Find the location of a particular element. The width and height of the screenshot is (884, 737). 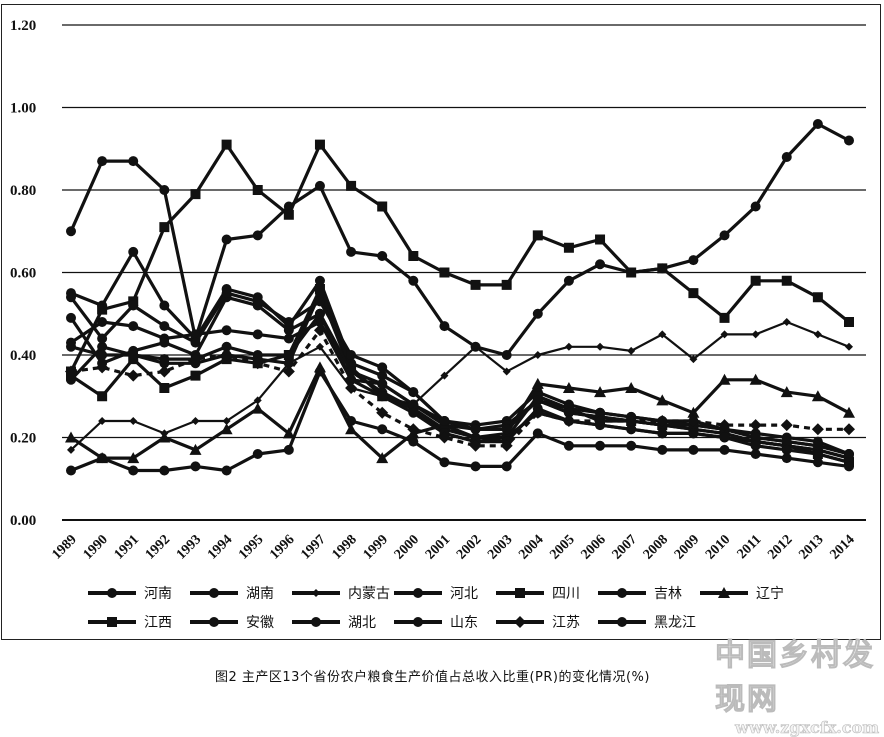

series-辽宁 is located at coordinates (460, 412).